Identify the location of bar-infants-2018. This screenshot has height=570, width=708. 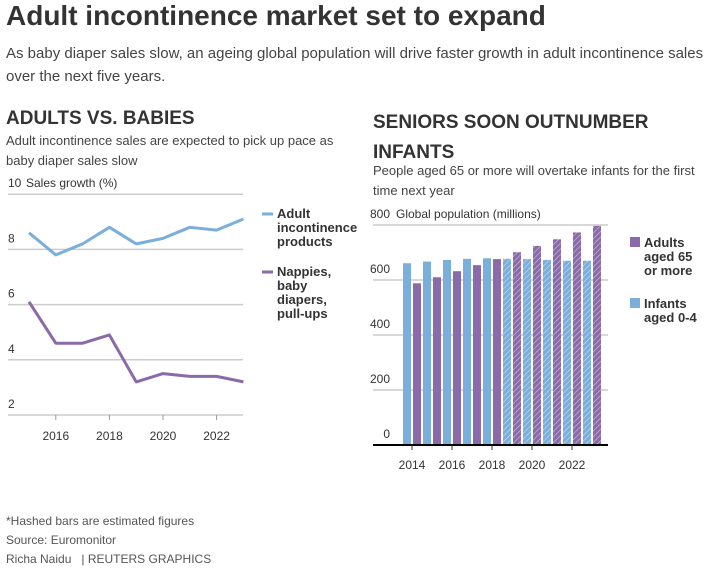
(487, 351).